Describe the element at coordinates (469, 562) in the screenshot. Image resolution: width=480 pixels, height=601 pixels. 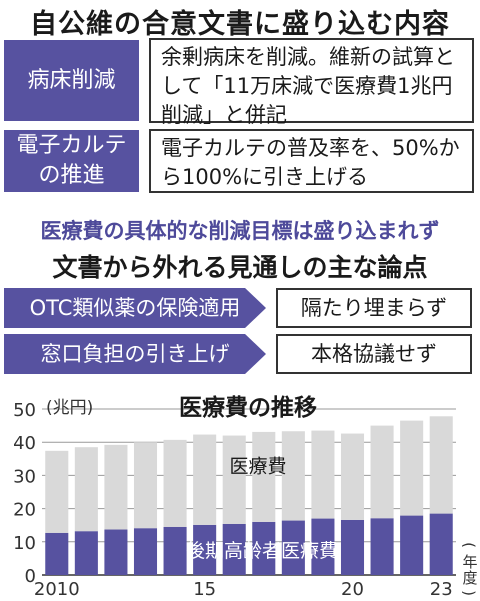
I see `x-axis-unit-char: 年` at that location.